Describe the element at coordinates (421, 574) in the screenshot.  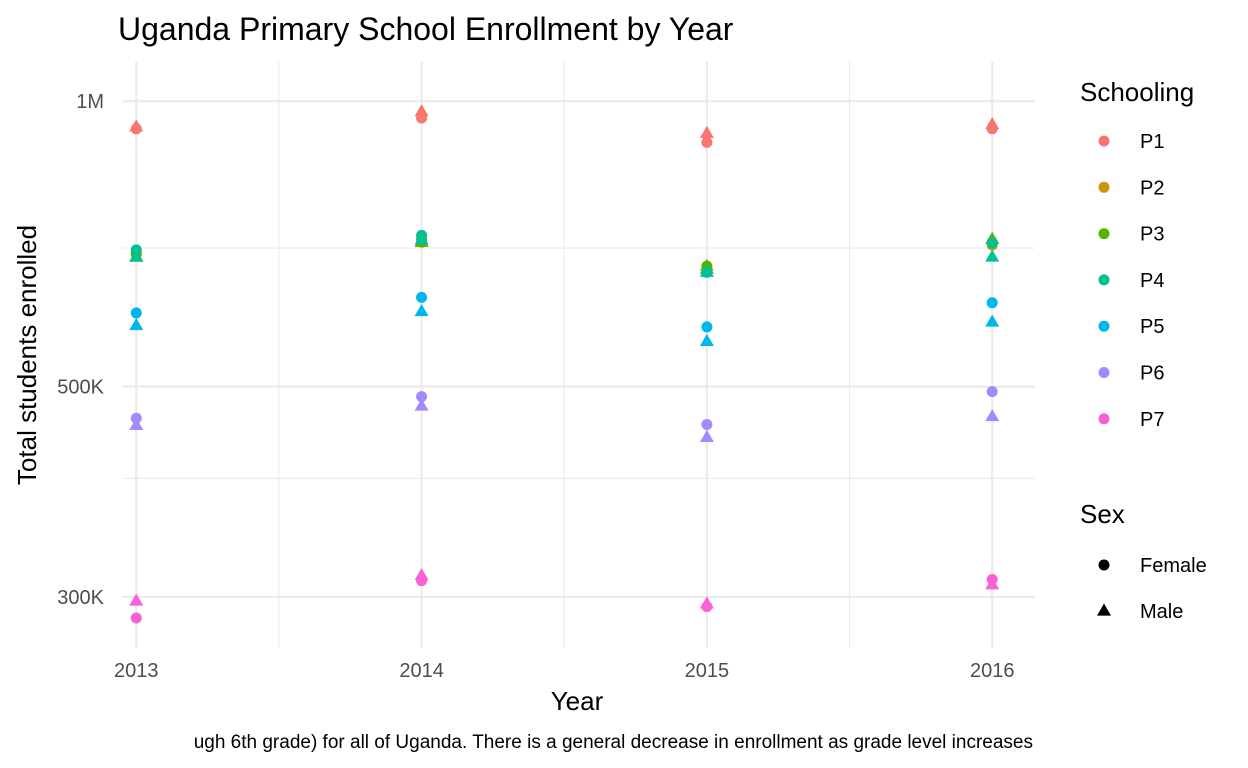
I see `point-p7-male-2014` at that location.